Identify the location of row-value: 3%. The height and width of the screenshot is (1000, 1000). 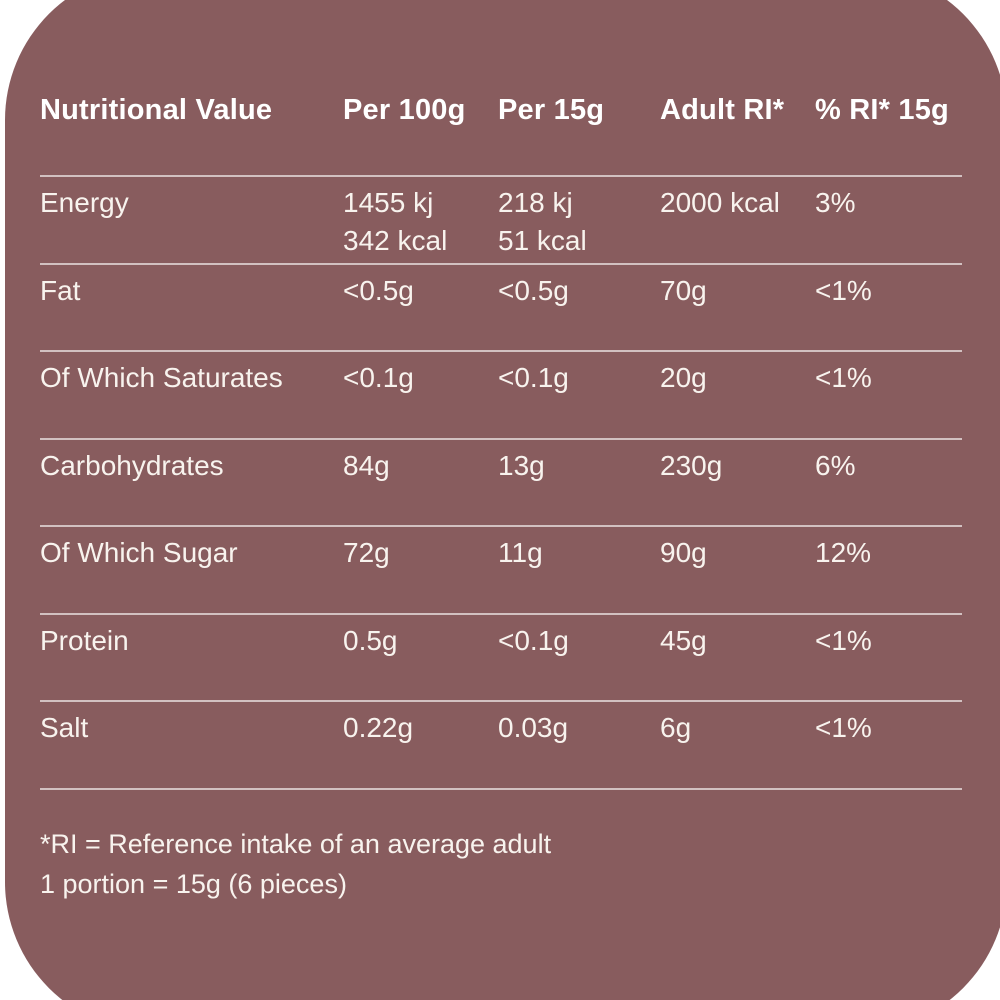
(888, 203).